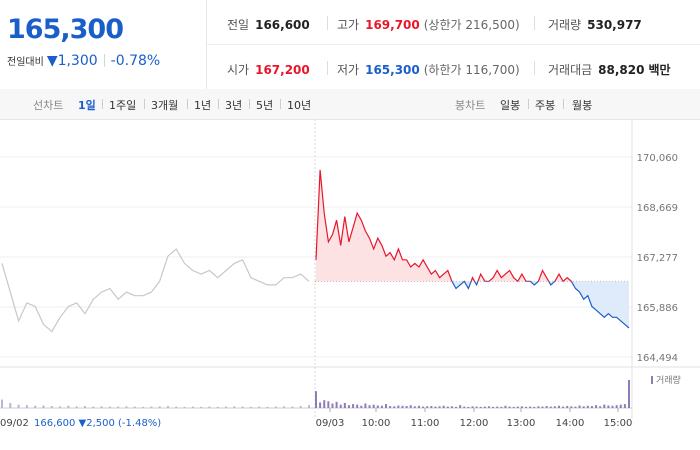 Image resolution: width=700 pixels, height=450 pixels. I want to click on stat-label: 전일, so click(238, 25).